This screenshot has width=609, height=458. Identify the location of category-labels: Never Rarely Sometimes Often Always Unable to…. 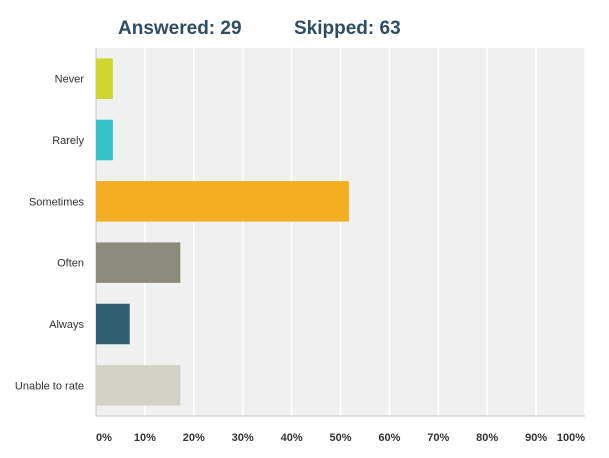
(50, 233).